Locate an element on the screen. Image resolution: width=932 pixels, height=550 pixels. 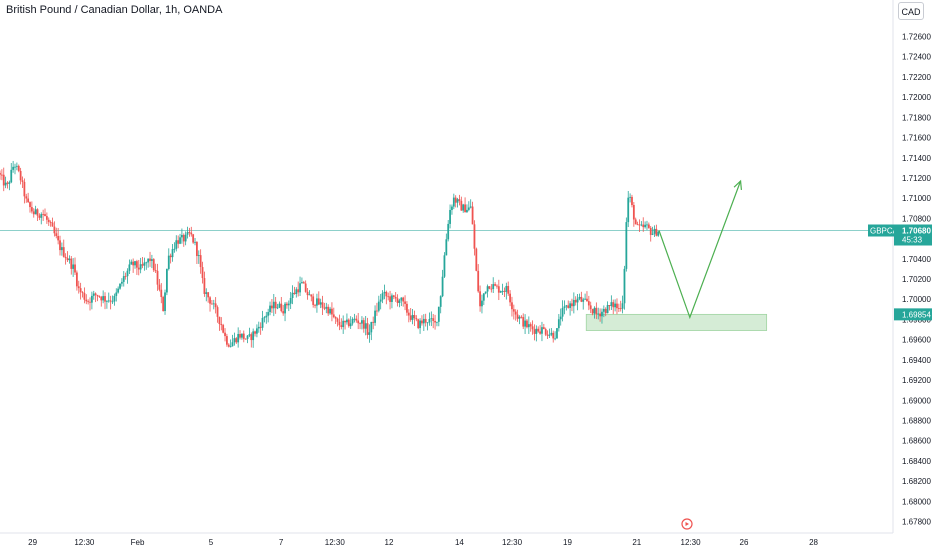
x-tick-label: 21 is located at coordinates (636, 542).